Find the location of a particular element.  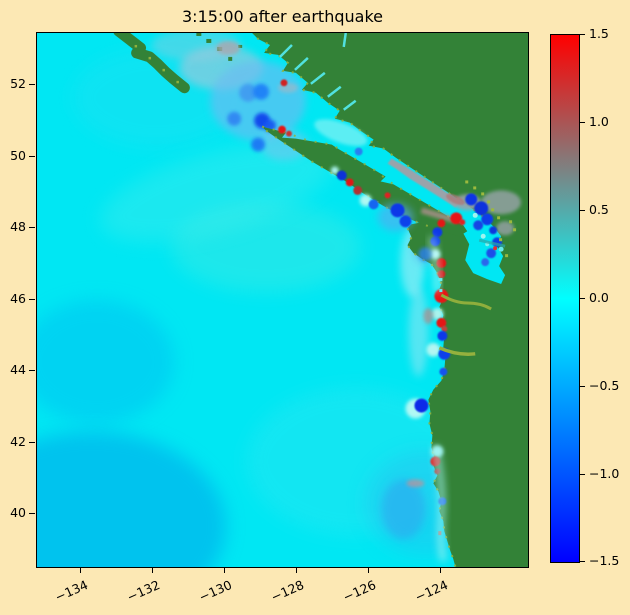

inland-waters is located at coordinates (292, 89).